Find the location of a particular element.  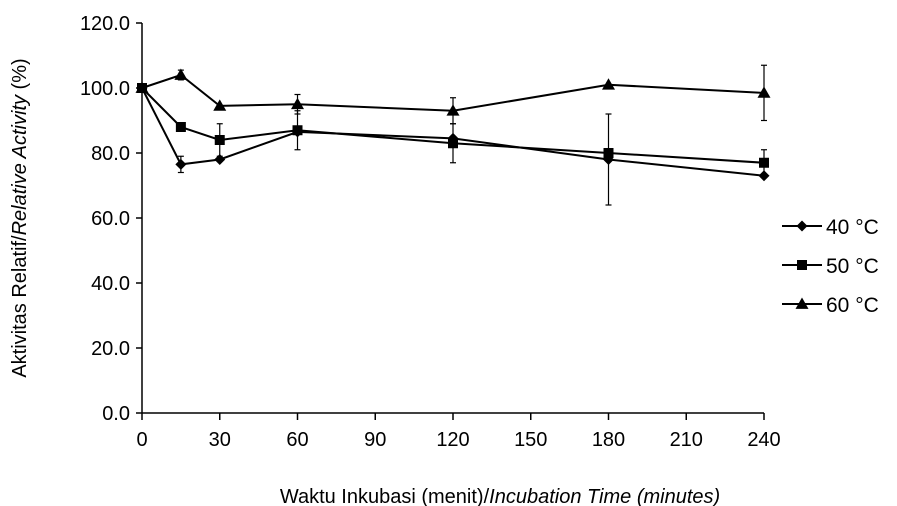

legend-item-3: 60 °C is located at coordinates (830, 305).